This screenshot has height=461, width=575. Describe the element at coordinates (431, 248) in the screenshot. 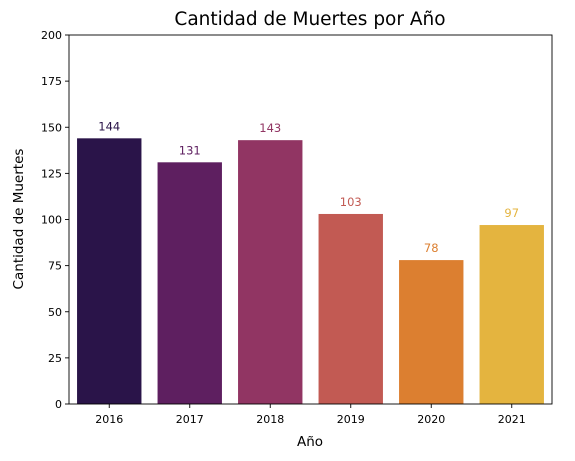

I see `data-label-2020: 78` at that location.